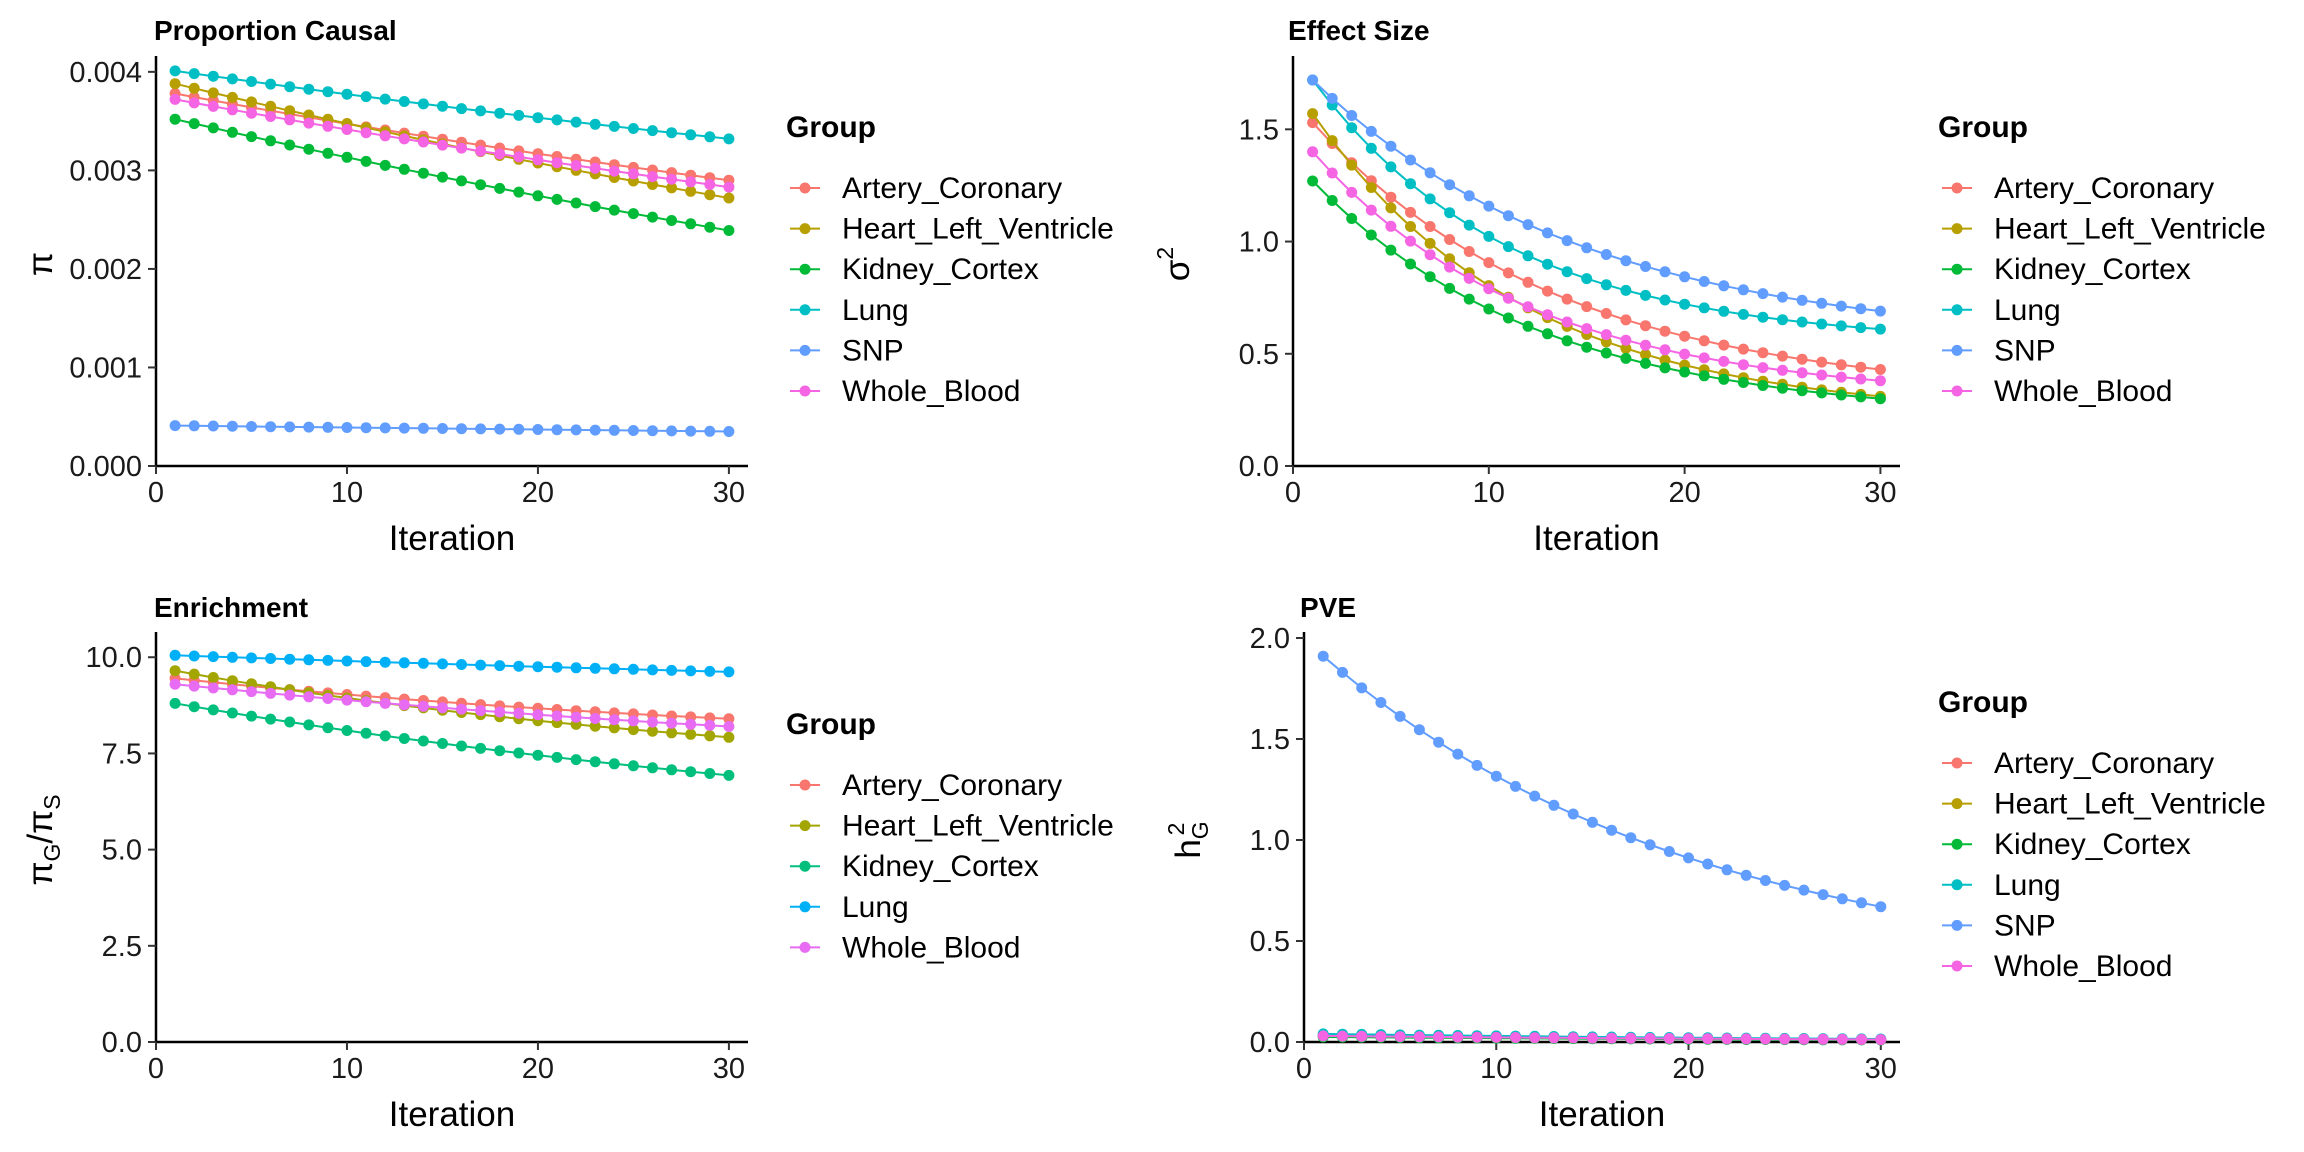  What do you see at coordinates (2025, 350) in the screenshot?
I see `legend-label: SNP` at bounding box center [2025, 350].